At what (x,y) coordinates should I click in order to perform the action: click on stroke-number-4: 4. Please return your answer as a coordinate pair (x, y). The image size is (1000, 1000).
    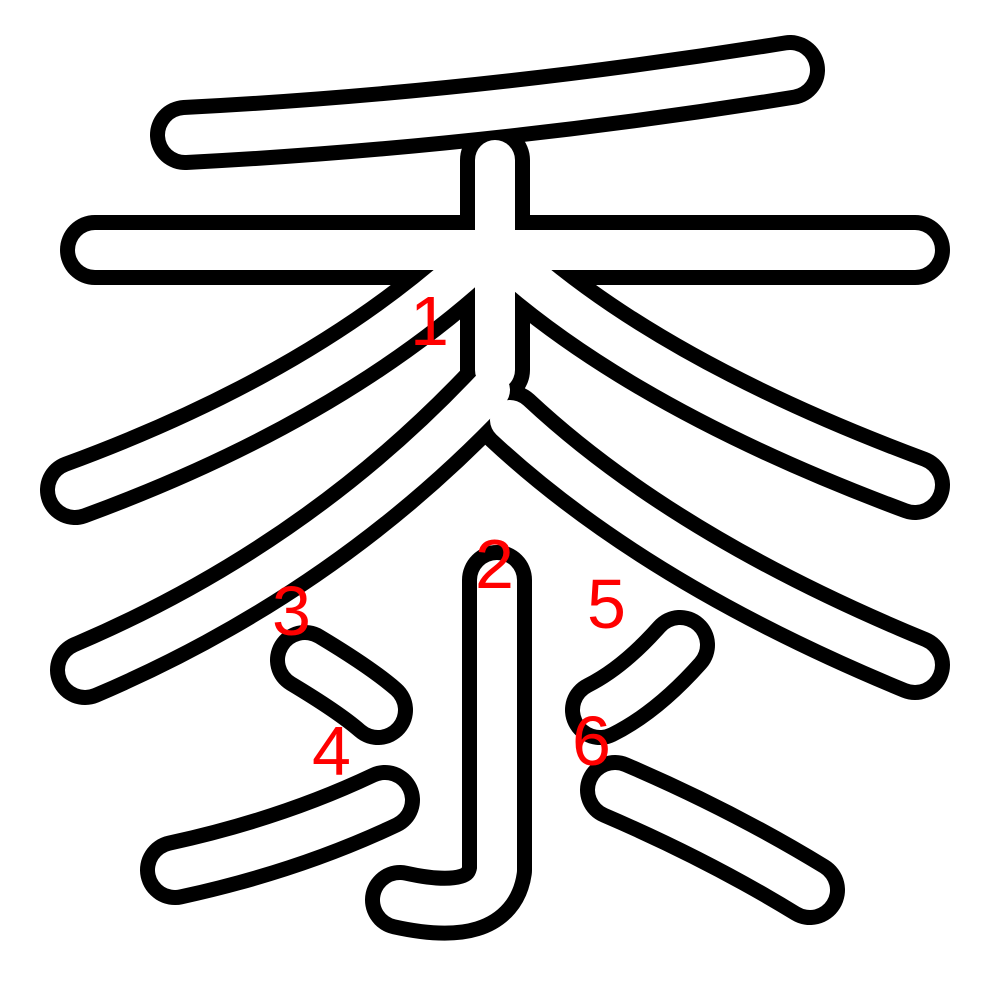
    Looking at the image, I should click on (331, 751).